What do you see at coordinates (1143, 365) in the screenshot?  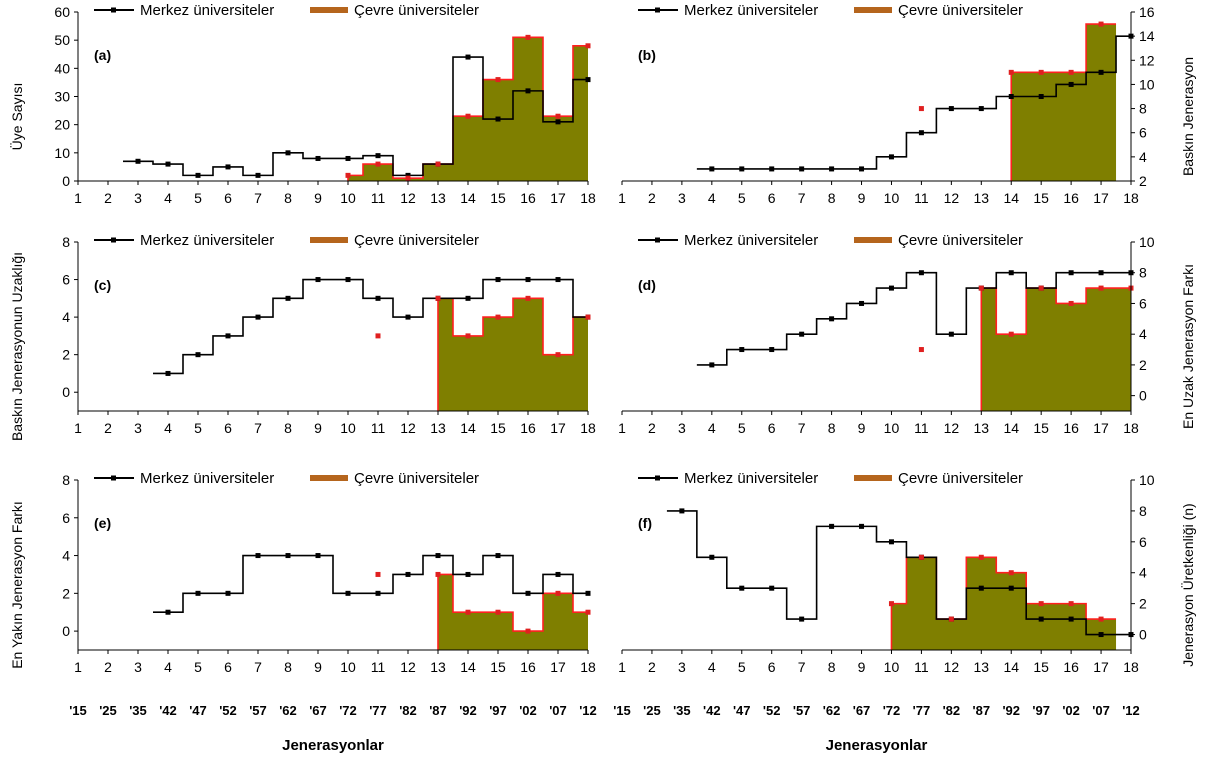 I see `y-tick-label-d-1: 2` at bounding box center [1143, 365].